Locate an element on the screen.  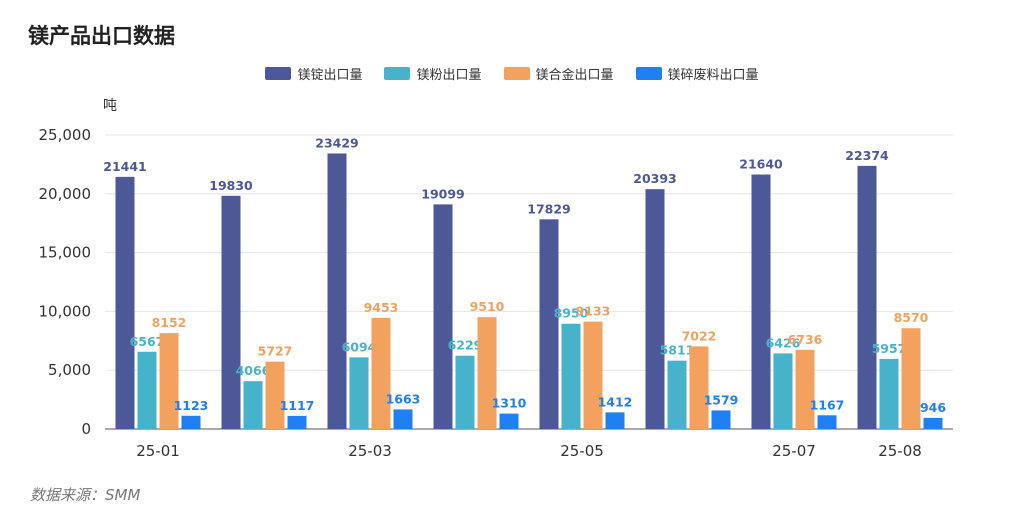
legend-item-4: 镁碎废料出口量 is located at coordinates (697, 73).